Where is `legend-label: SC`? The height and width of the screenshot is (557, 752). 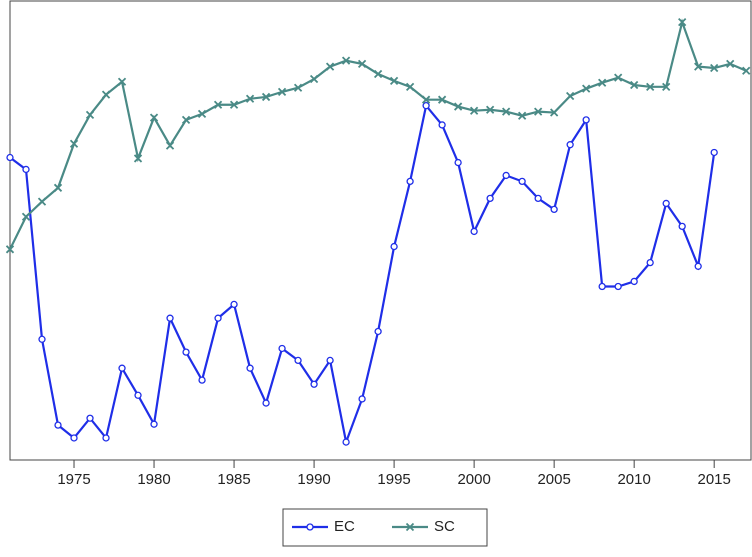 legend-label: SC is located at coordinates (444, 526).